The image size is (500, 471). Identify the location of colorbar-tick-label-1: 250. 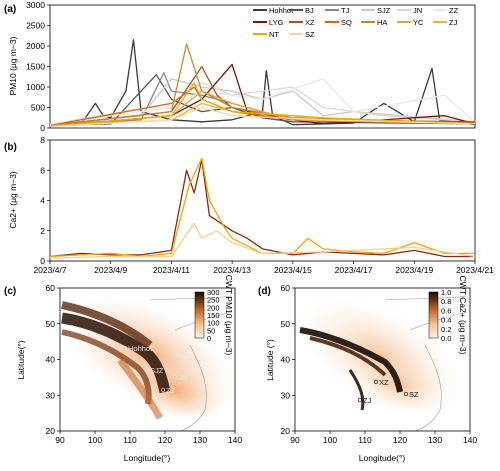
(213, 300).